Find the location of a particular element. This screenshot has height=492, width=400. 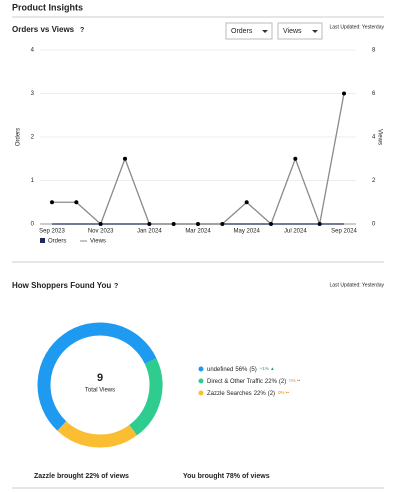

legend-entry: undefined 56% (5) +1% ▲ is located at coordinates (241, 369).